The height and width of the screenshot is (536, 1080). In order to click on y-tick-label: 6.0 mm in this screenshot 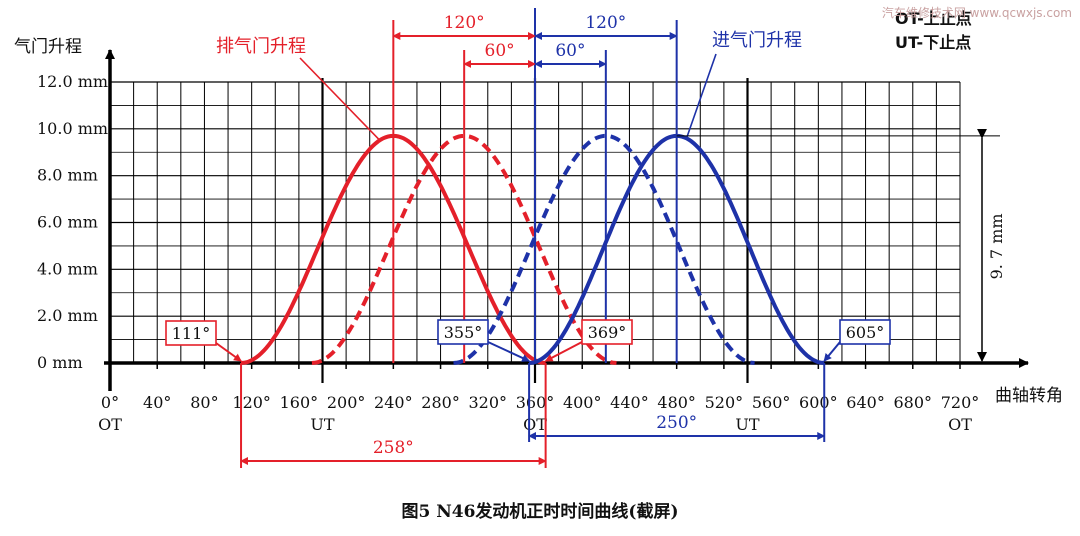, I will do `click(67, 222)`.